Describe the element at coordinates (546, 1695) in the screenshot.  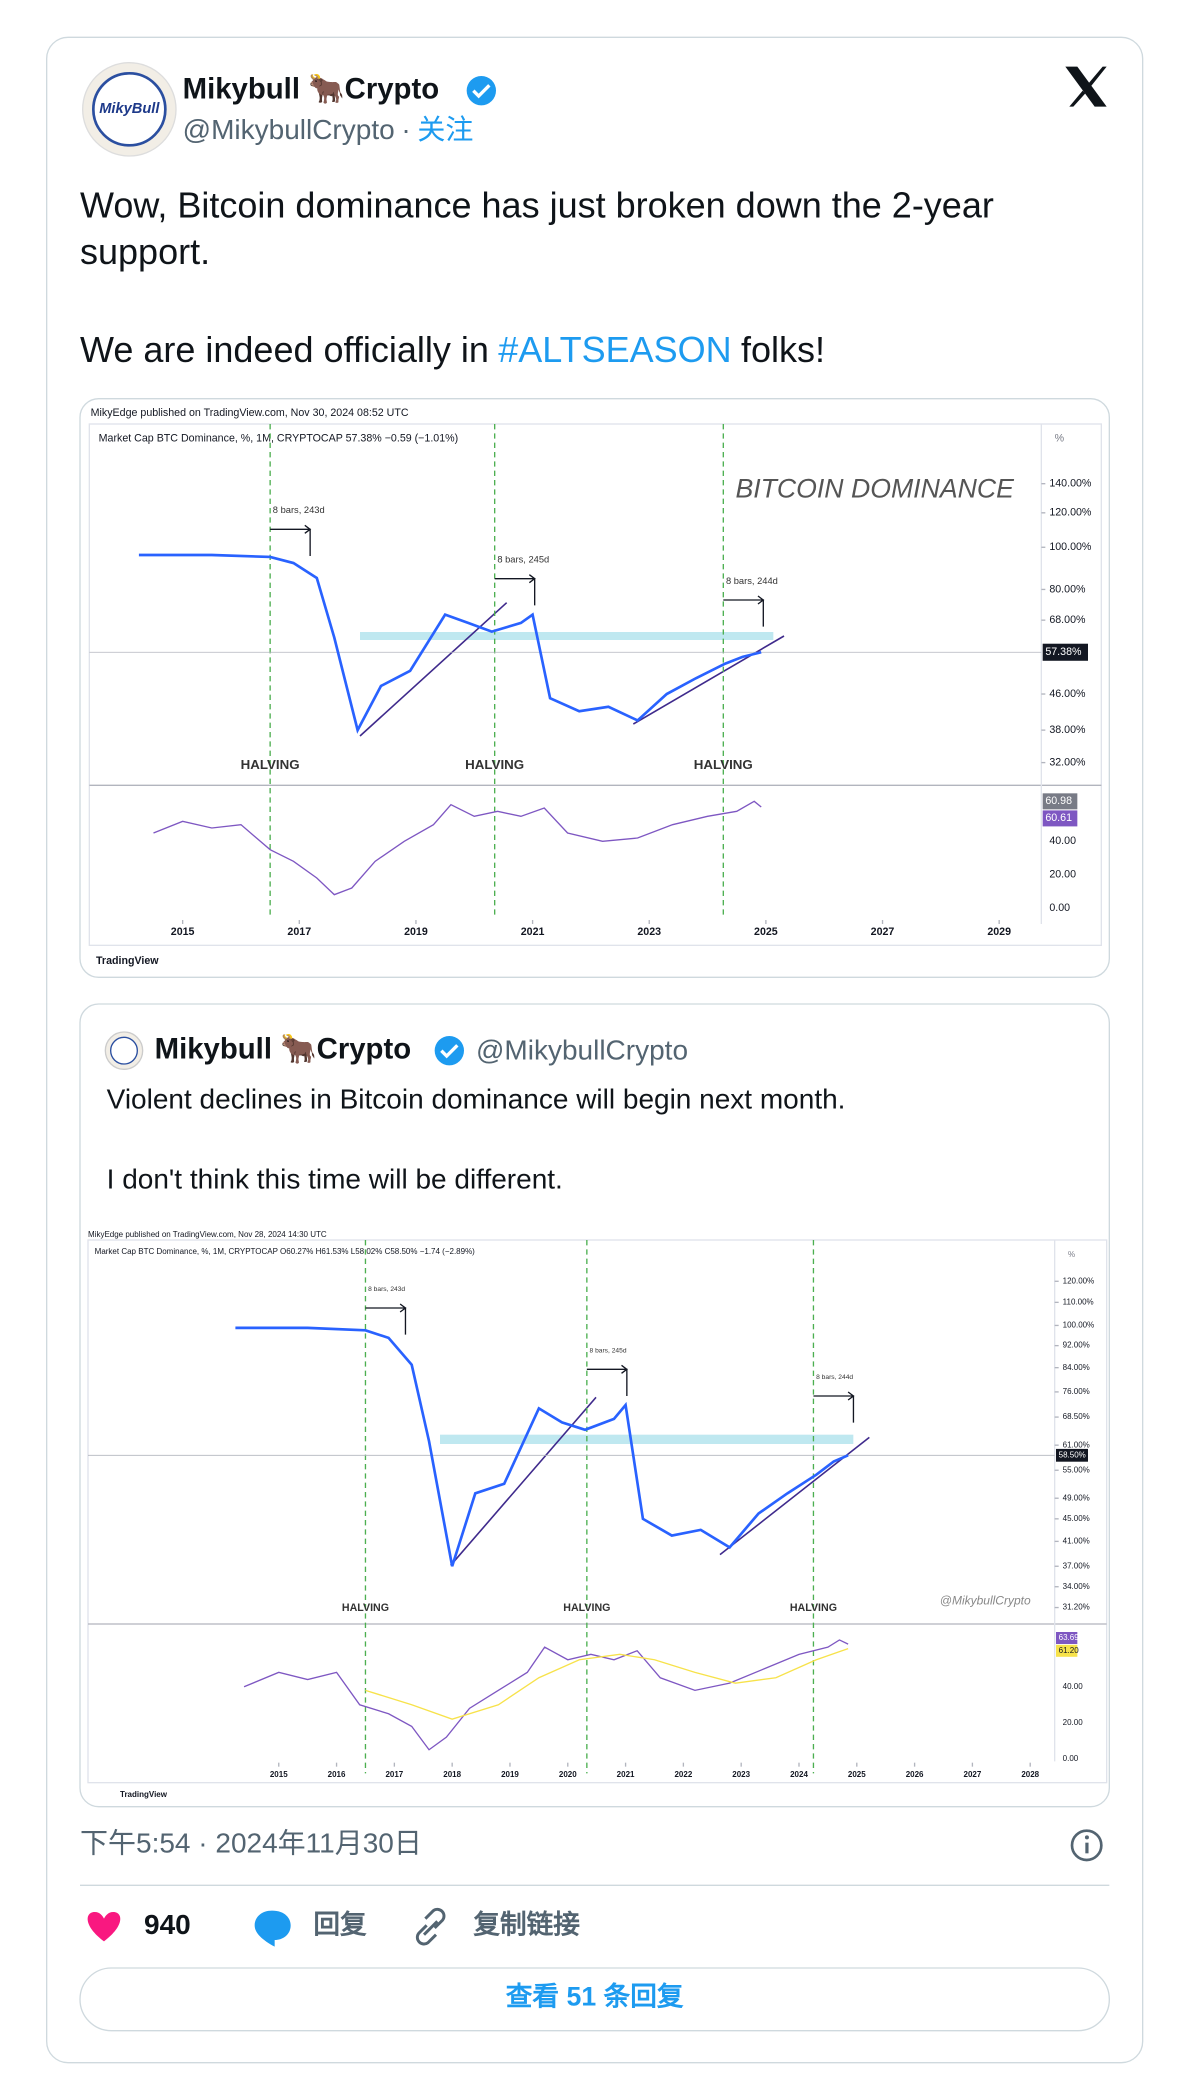
I see `indicator-line` at that location.